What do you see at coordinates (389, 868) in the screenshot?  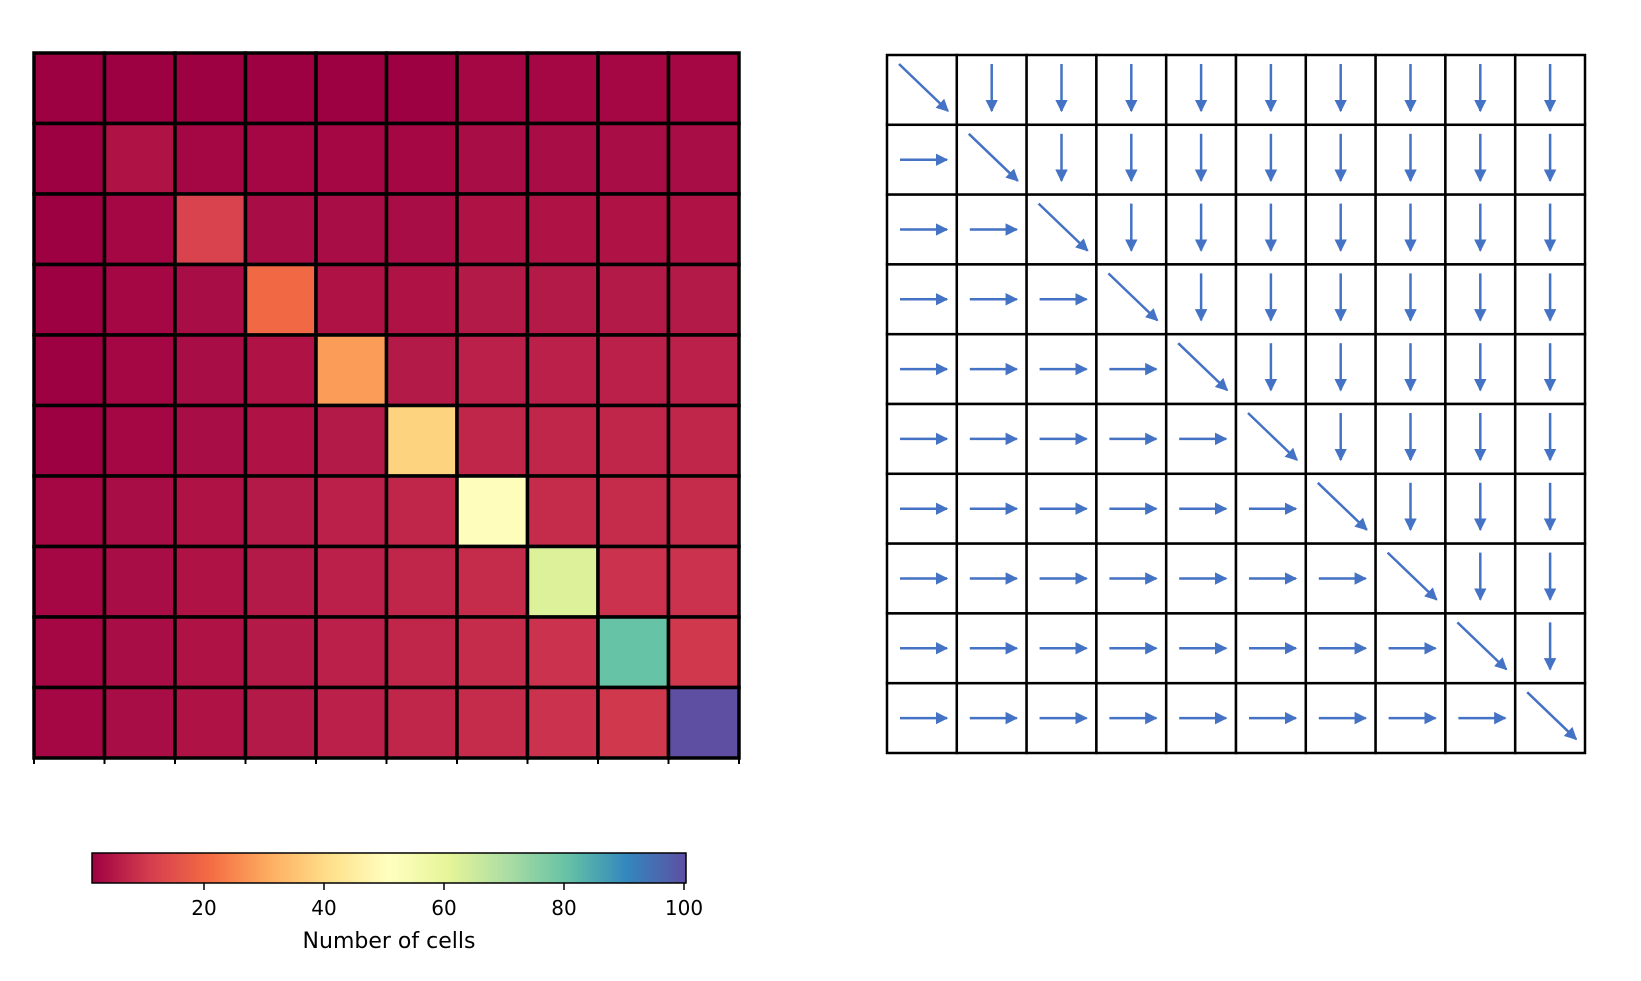 I see `colorbar-gradient` at bounding box center [389, 868].